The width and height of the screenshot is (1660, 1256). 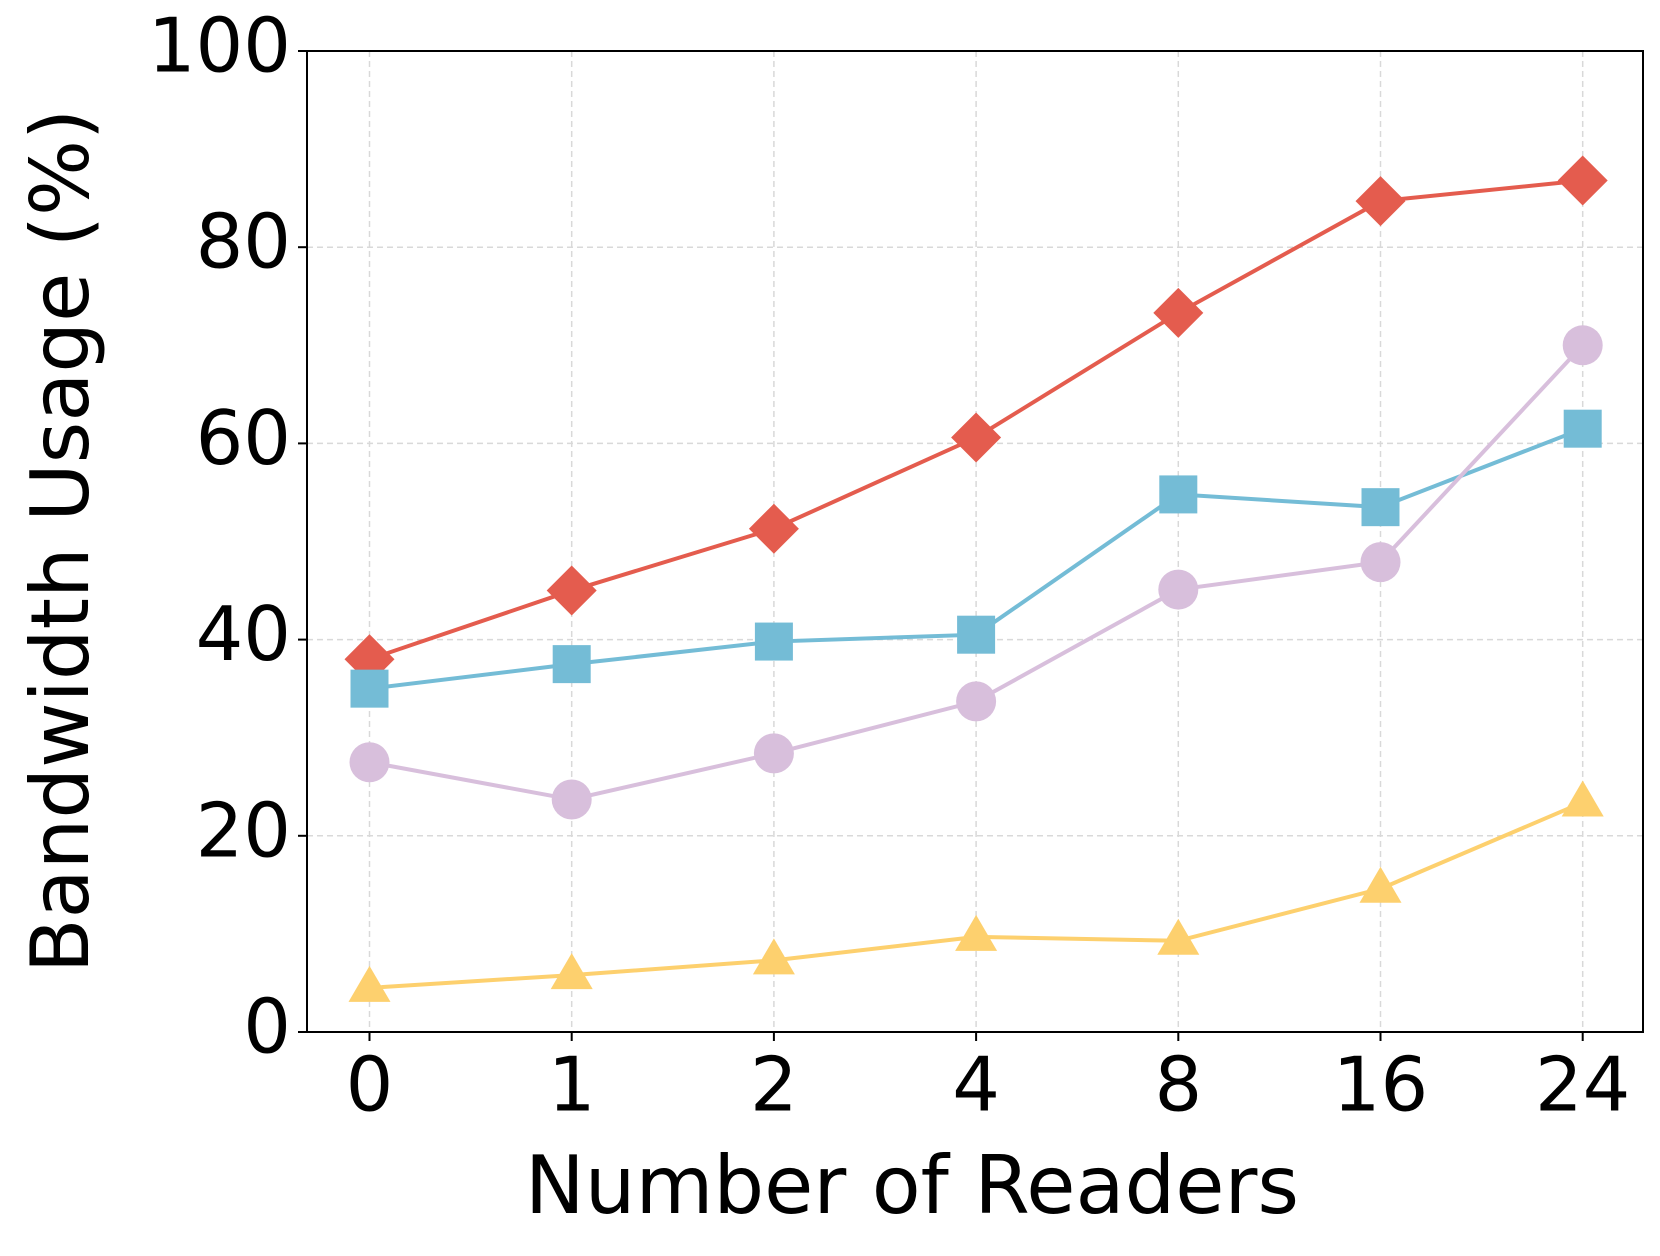 I want to click on x-tick-label: 0, so click(x=370, y=1085).